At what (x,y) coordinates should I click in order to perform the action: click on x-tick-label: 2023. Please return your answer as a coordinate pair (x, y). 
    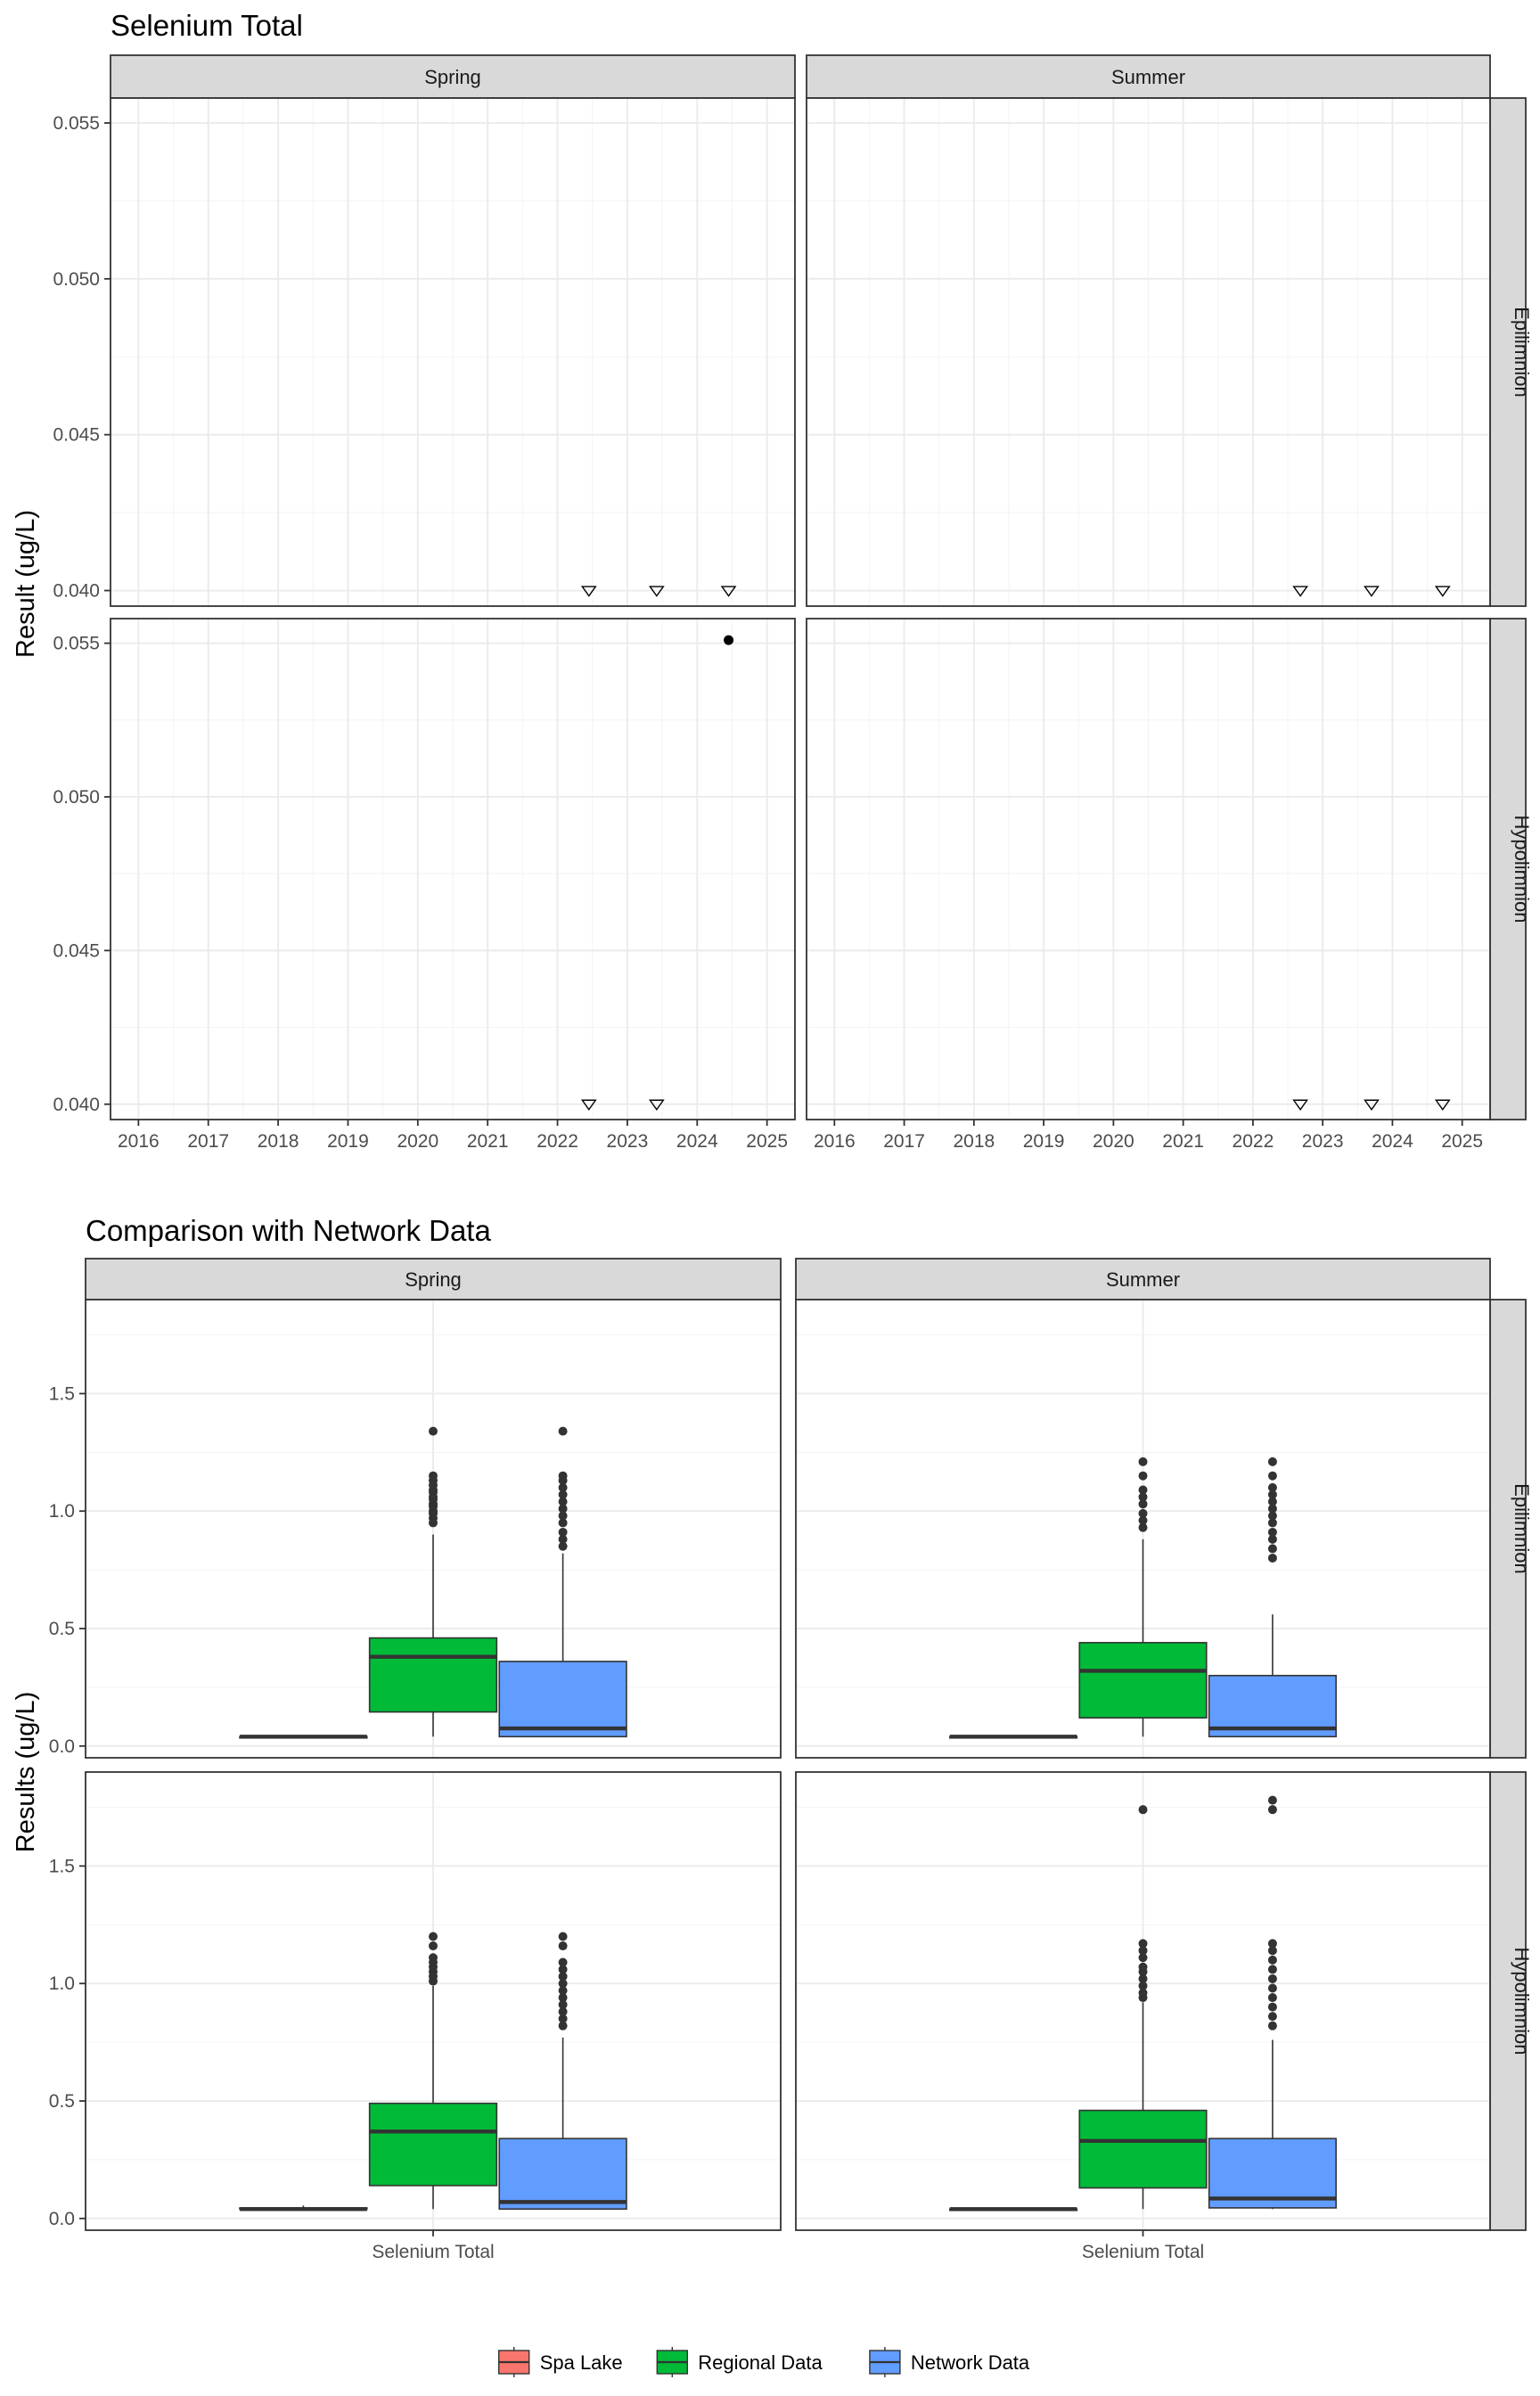
    Looking at the image, I should click on (1323, 1142).